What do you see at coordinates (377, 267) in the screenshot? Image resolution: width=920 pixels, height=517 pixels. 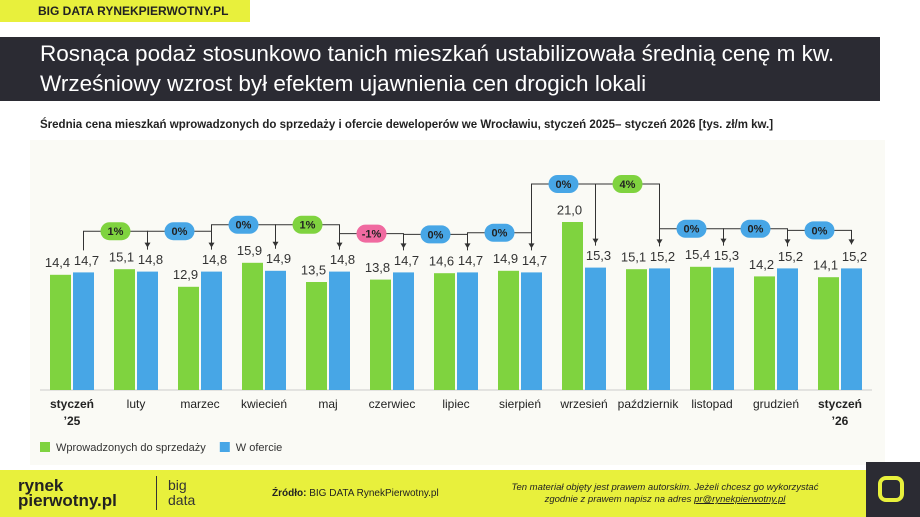 I see `value-label: 13,8` at bounding box center [377, 267].